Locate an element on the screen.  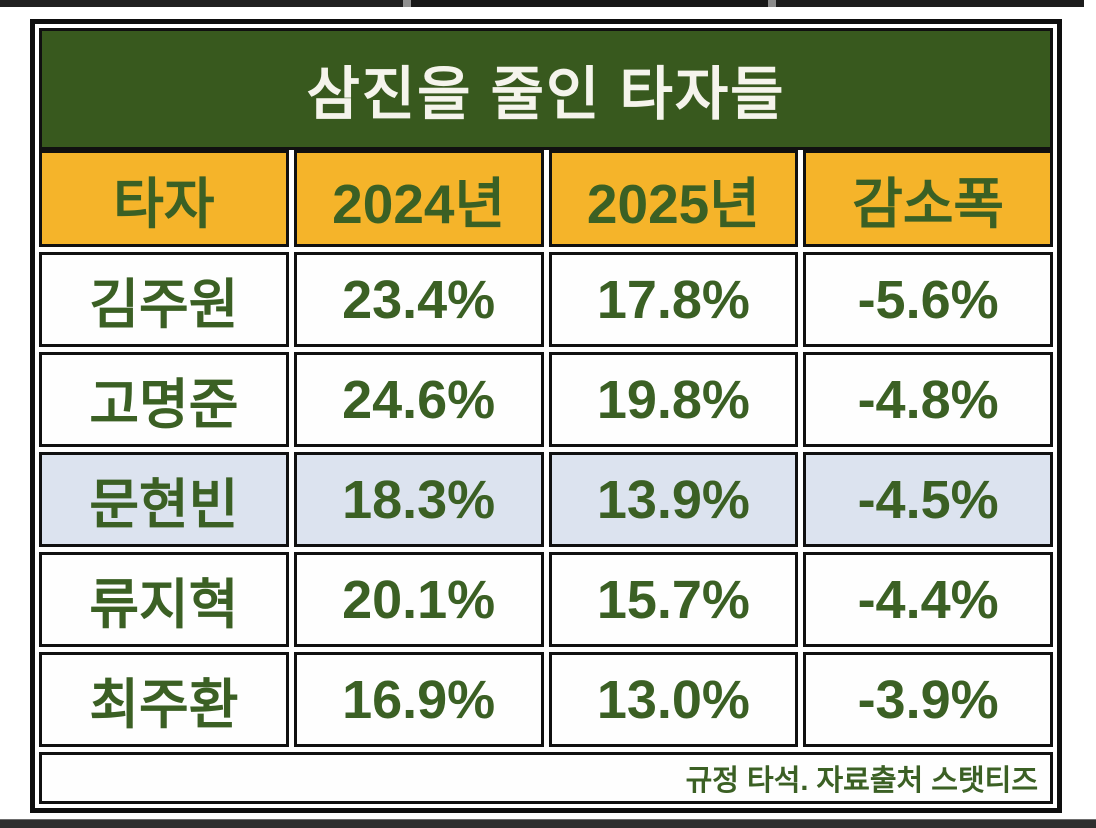
value-2025: 15.7% is located at coordinates (673, 599).